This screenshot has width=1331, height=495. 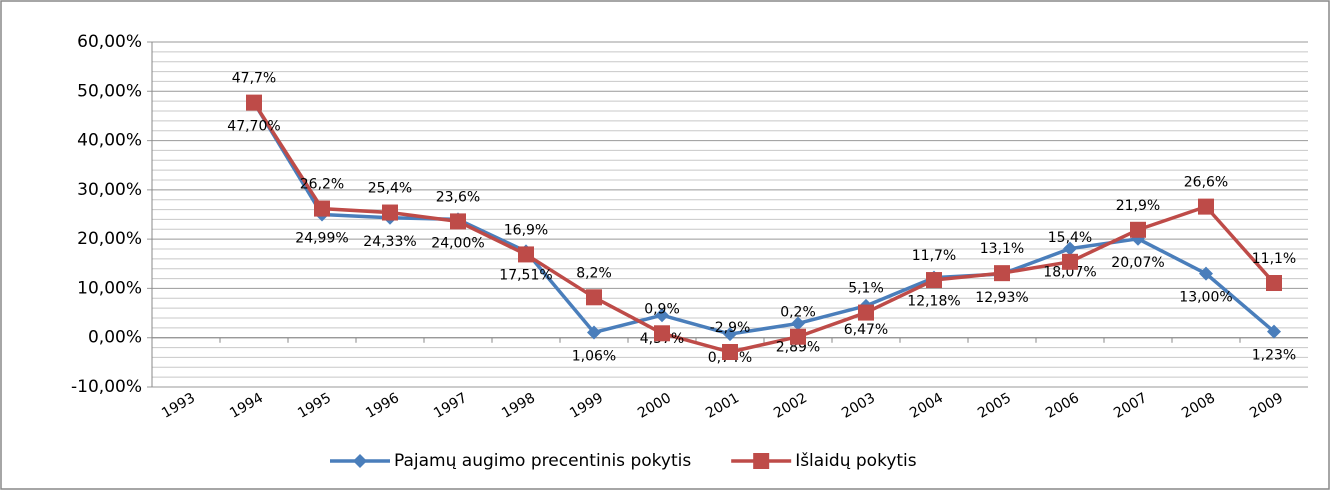 I want to click on data-label: 11,7%, so click(x=934, y=256).